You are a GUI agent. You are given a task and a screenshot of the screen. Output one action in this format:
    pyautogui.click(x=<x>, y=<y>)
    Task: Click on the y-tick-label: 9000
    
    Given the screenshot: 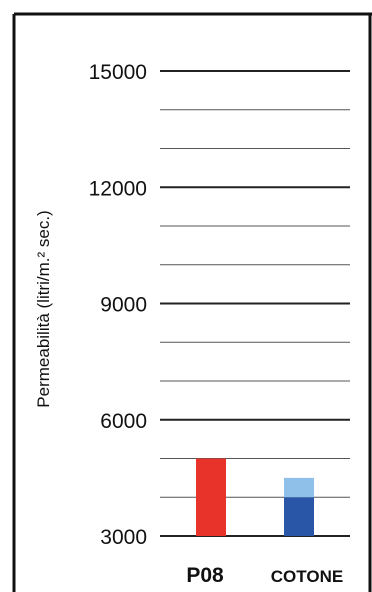 What is the action you would take?
    pyautogui.click(x=123, y=305)
    